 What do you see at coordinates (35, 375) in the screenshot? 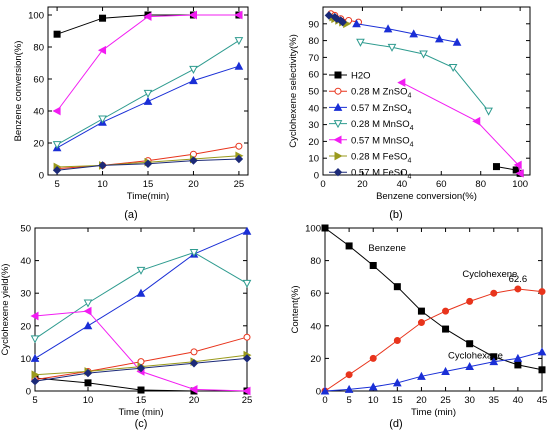
I see `data-point-fe028` at bounding box center [35, 375].